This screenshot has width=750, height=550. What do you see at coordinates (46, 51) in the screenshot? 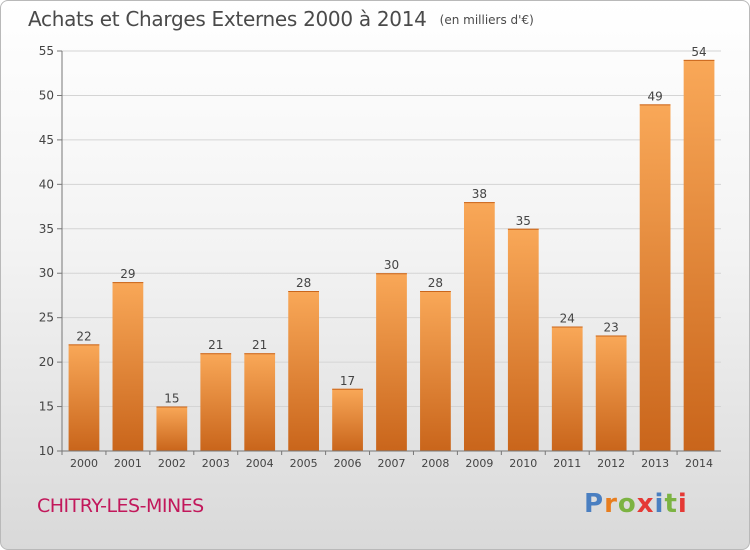
I see `y-tick-label: 55` at bounding box center [46, 51].